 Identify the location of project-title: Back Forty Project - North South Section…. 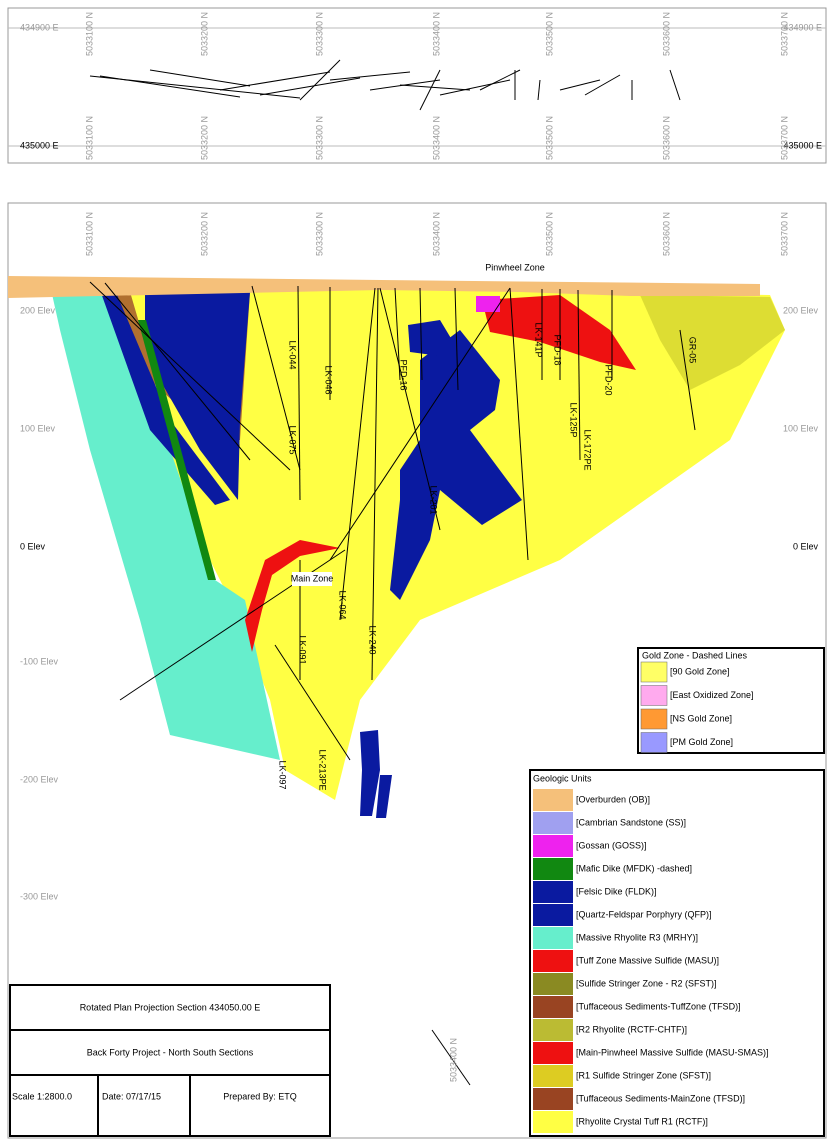
(170, 1052).